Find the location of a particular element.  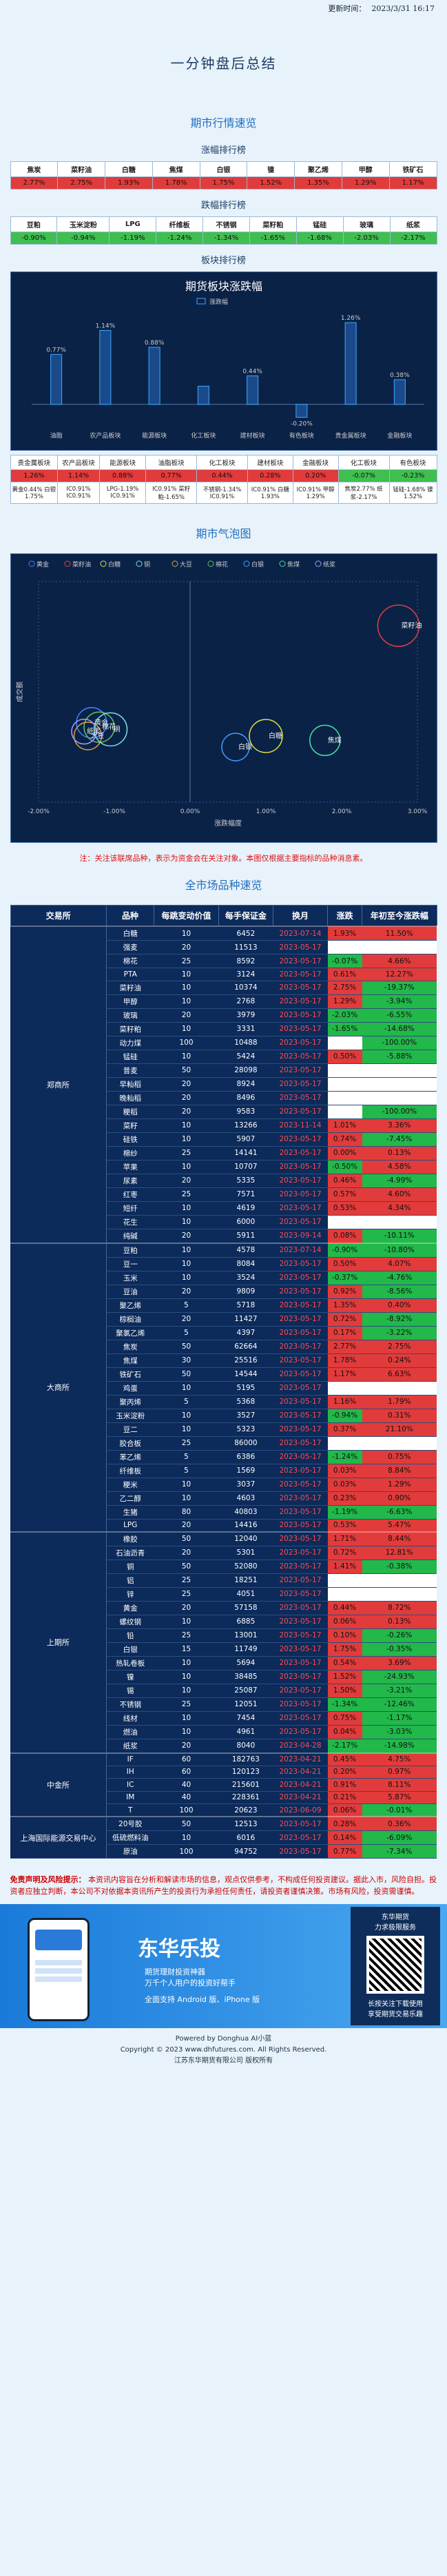

sector-strip-leader: IC0.91% 甲醇1.29% is located at coordinates (315, 493).